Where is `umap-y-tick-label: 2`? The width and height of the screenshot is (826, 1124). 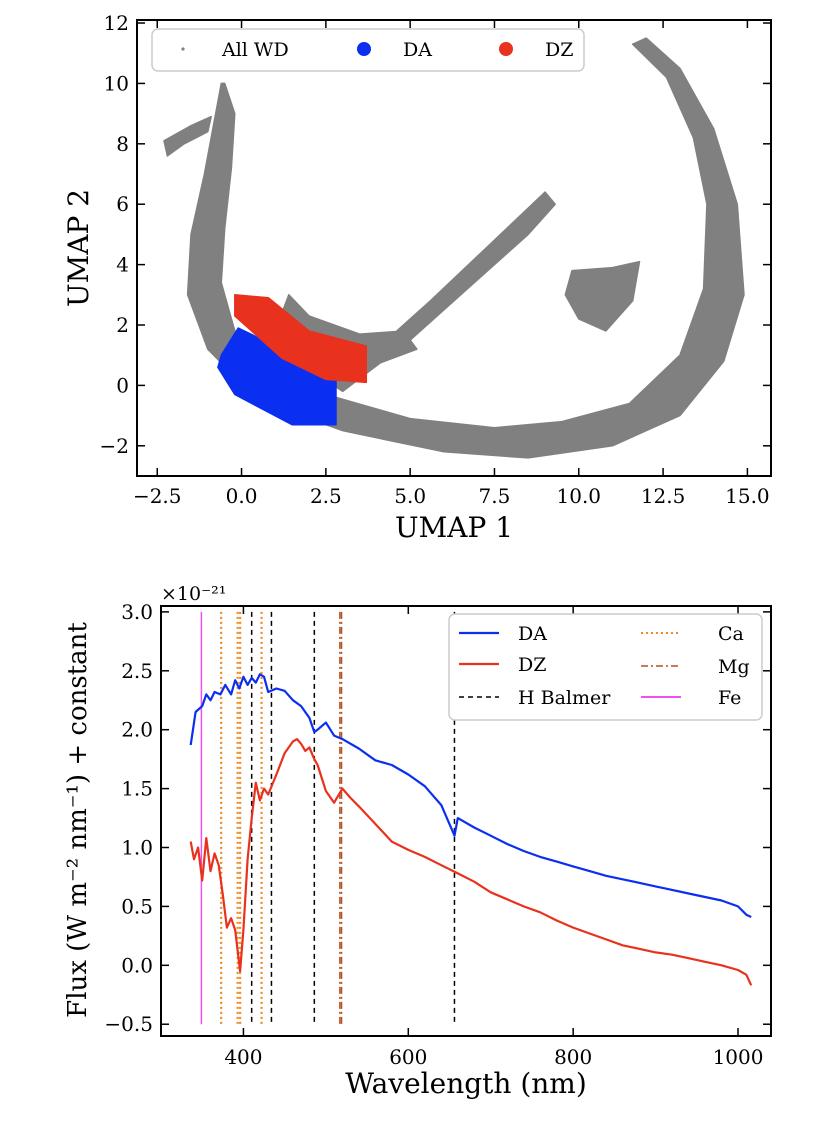 umap-y-tick-label: 2 is located at coordinates (122, 325).